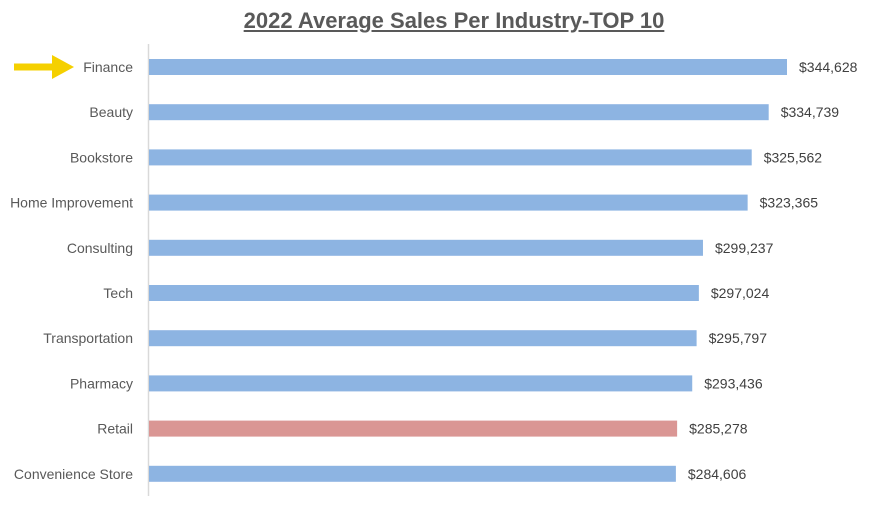 This screenshot has width=869, height=506. What do you see at coordinates (101, 383) in the screenshot?
I see `category-label: Pharmacy` at bounding box center [101, 383].